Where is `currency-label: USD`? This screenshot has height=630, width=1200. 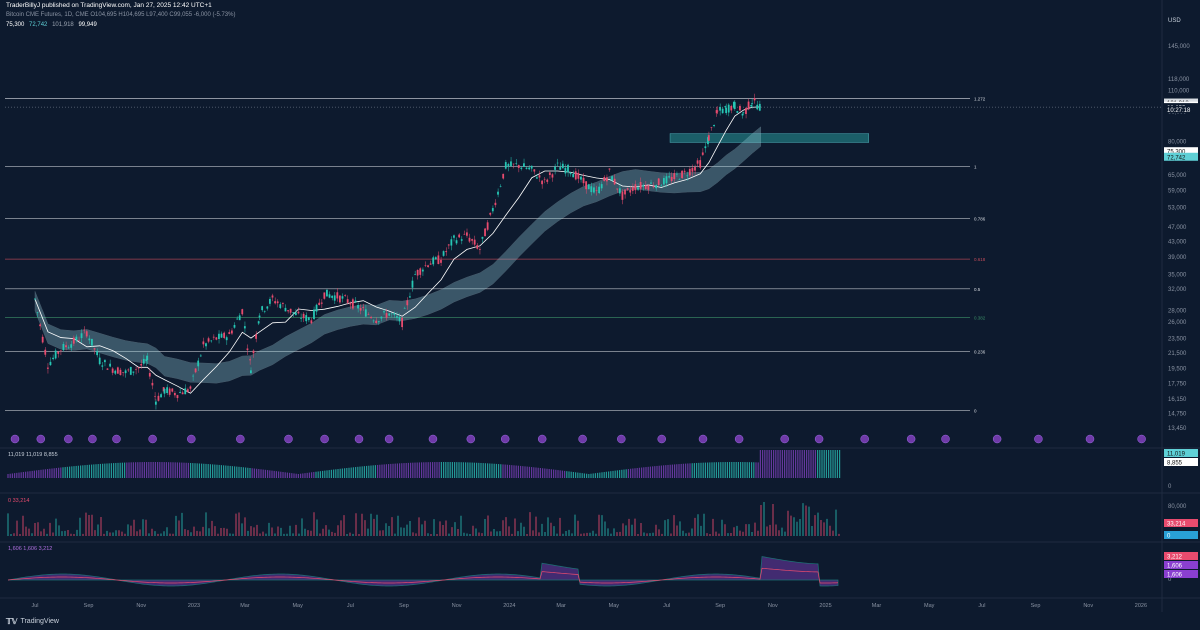
currency-label: USD is located at coordinates (1174, 21).